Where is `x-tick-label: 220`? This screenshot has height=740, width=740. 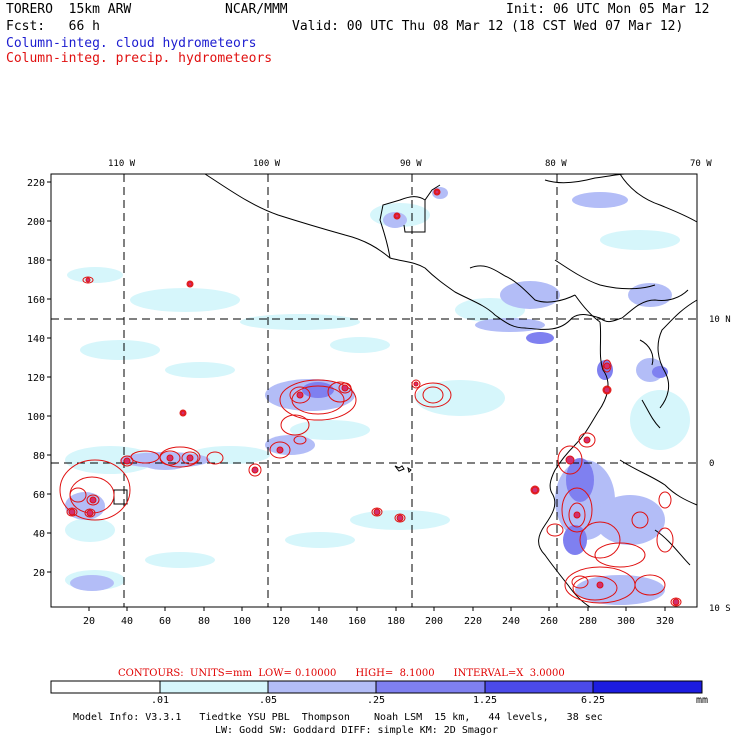
x-tick-label: 220 is located at coordinates (473, 621).